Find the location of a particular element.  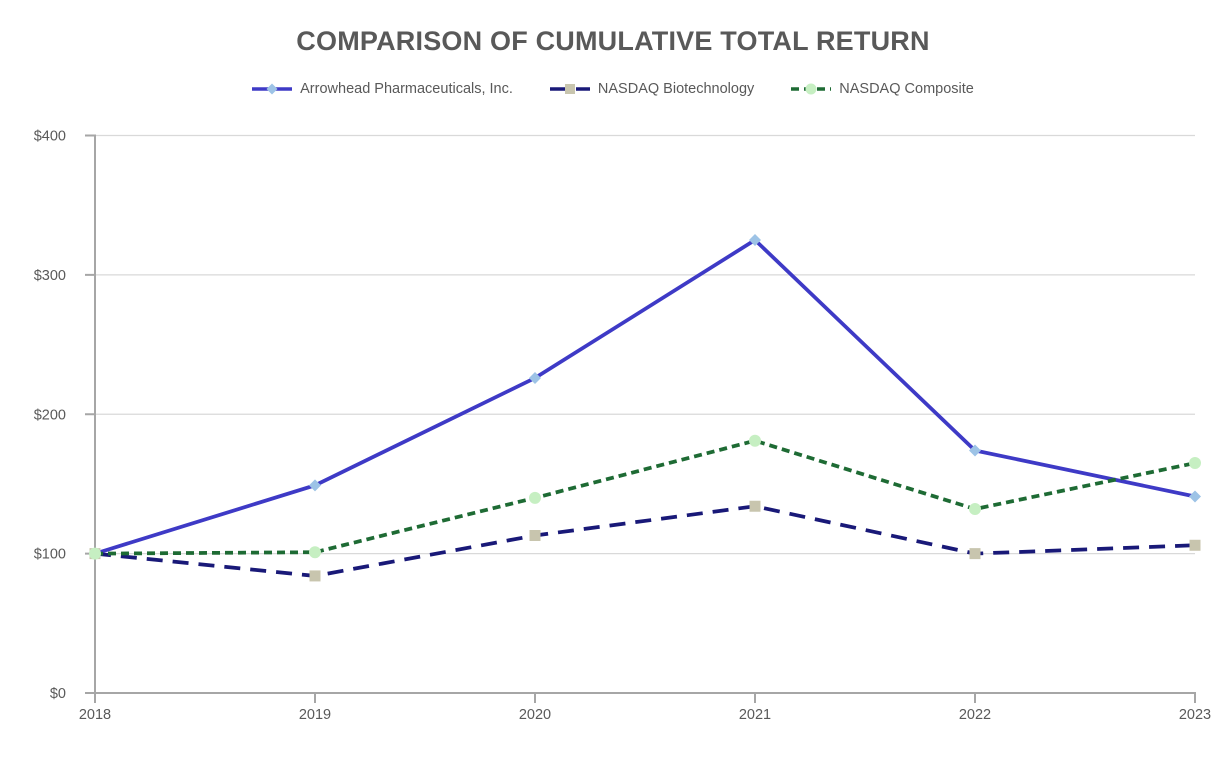

legend-label-arrowhead: Arrowhead Pharmaceuticals, Inc. is located at coordinates (406, 89).